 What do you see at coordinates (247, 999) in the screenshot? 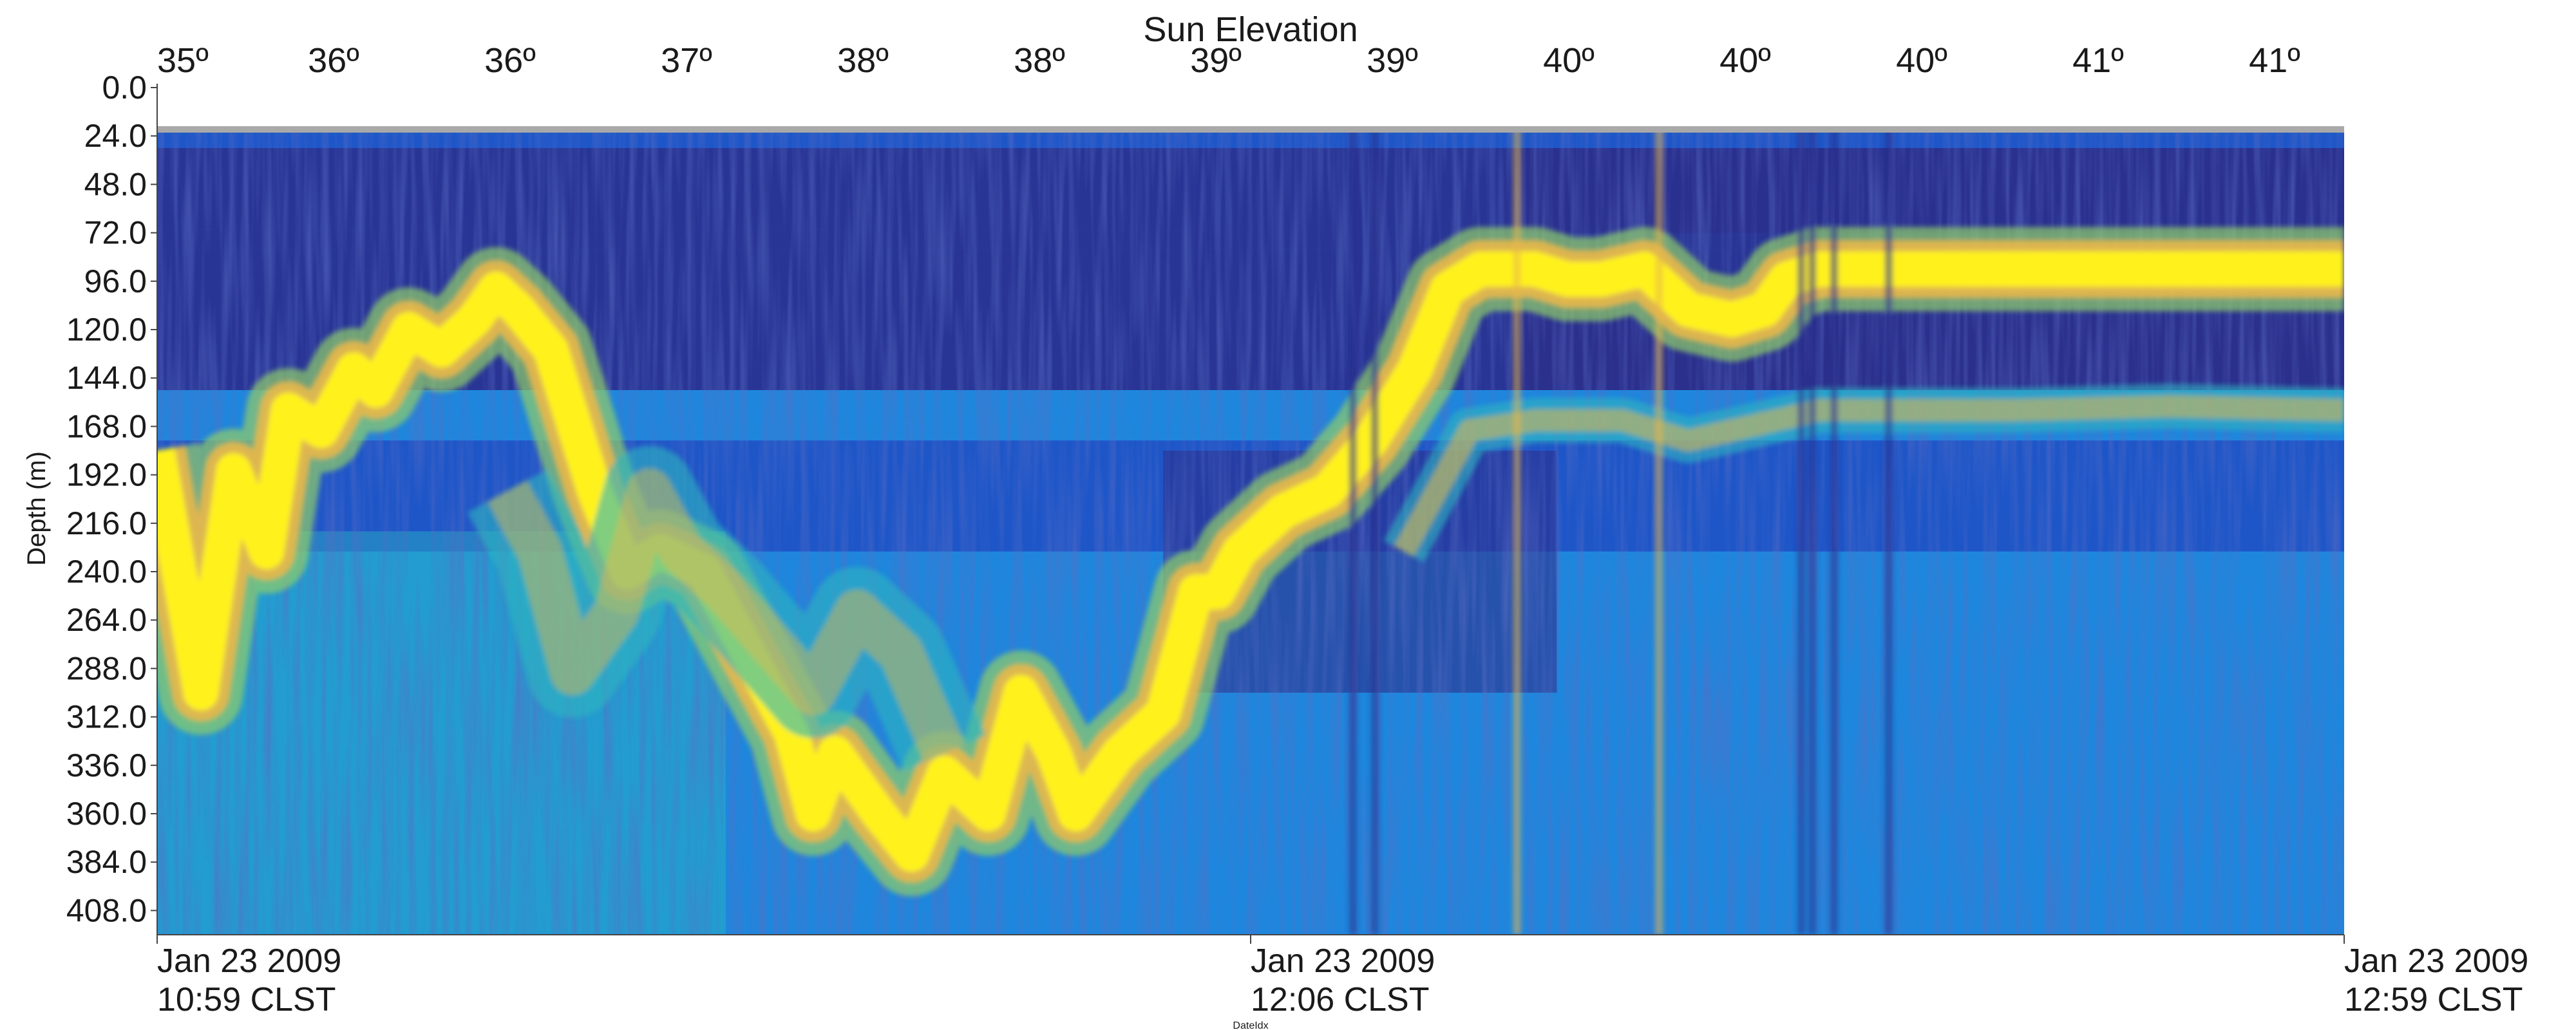
I see `x-tick-time: 10:59 CLST` at bounding box center [247, 999].